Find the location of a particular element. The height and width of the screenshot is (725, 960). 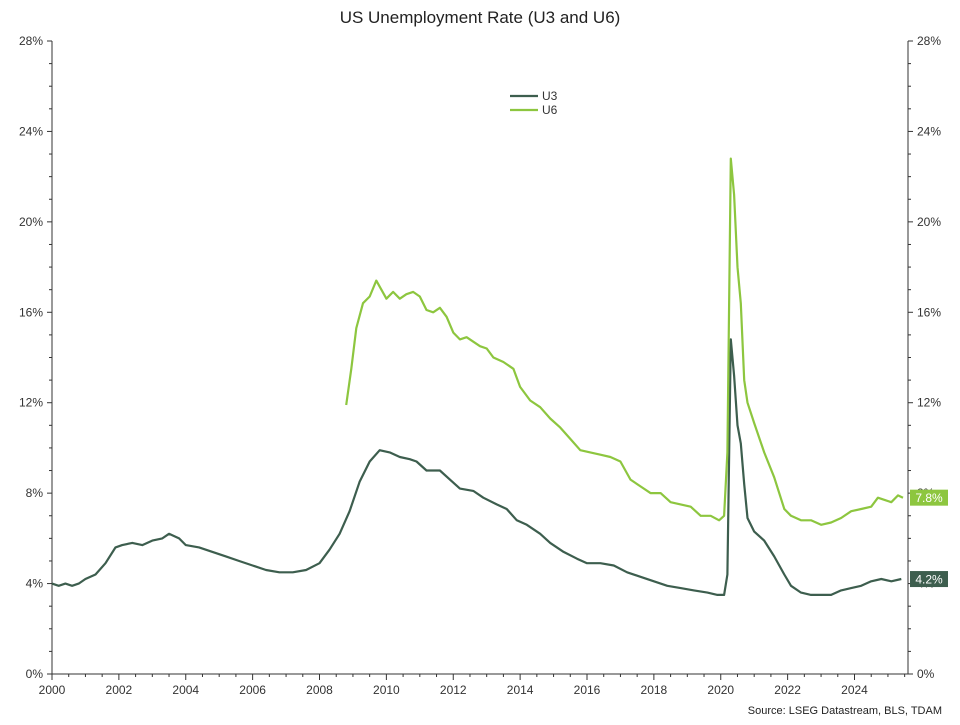

end-label-u6: 7.8% is located at coordinates (929, 498).